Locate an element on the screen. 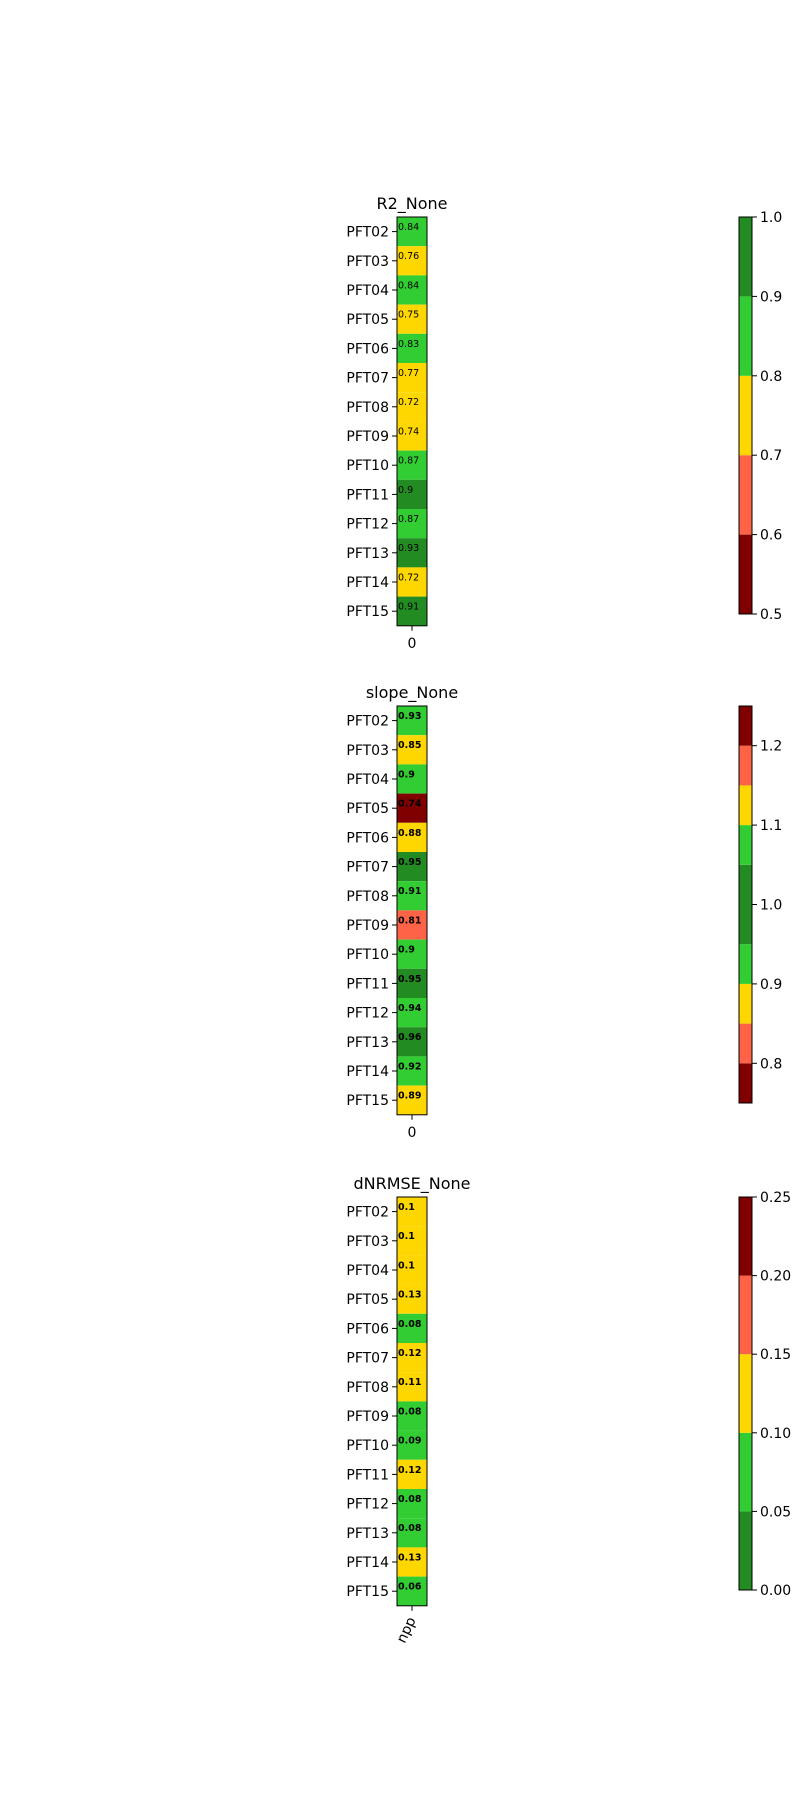 The height and width of the screenshot is (1800, 800). colorbar-tick-label: 1.0 is located at coordinates (771, 218).